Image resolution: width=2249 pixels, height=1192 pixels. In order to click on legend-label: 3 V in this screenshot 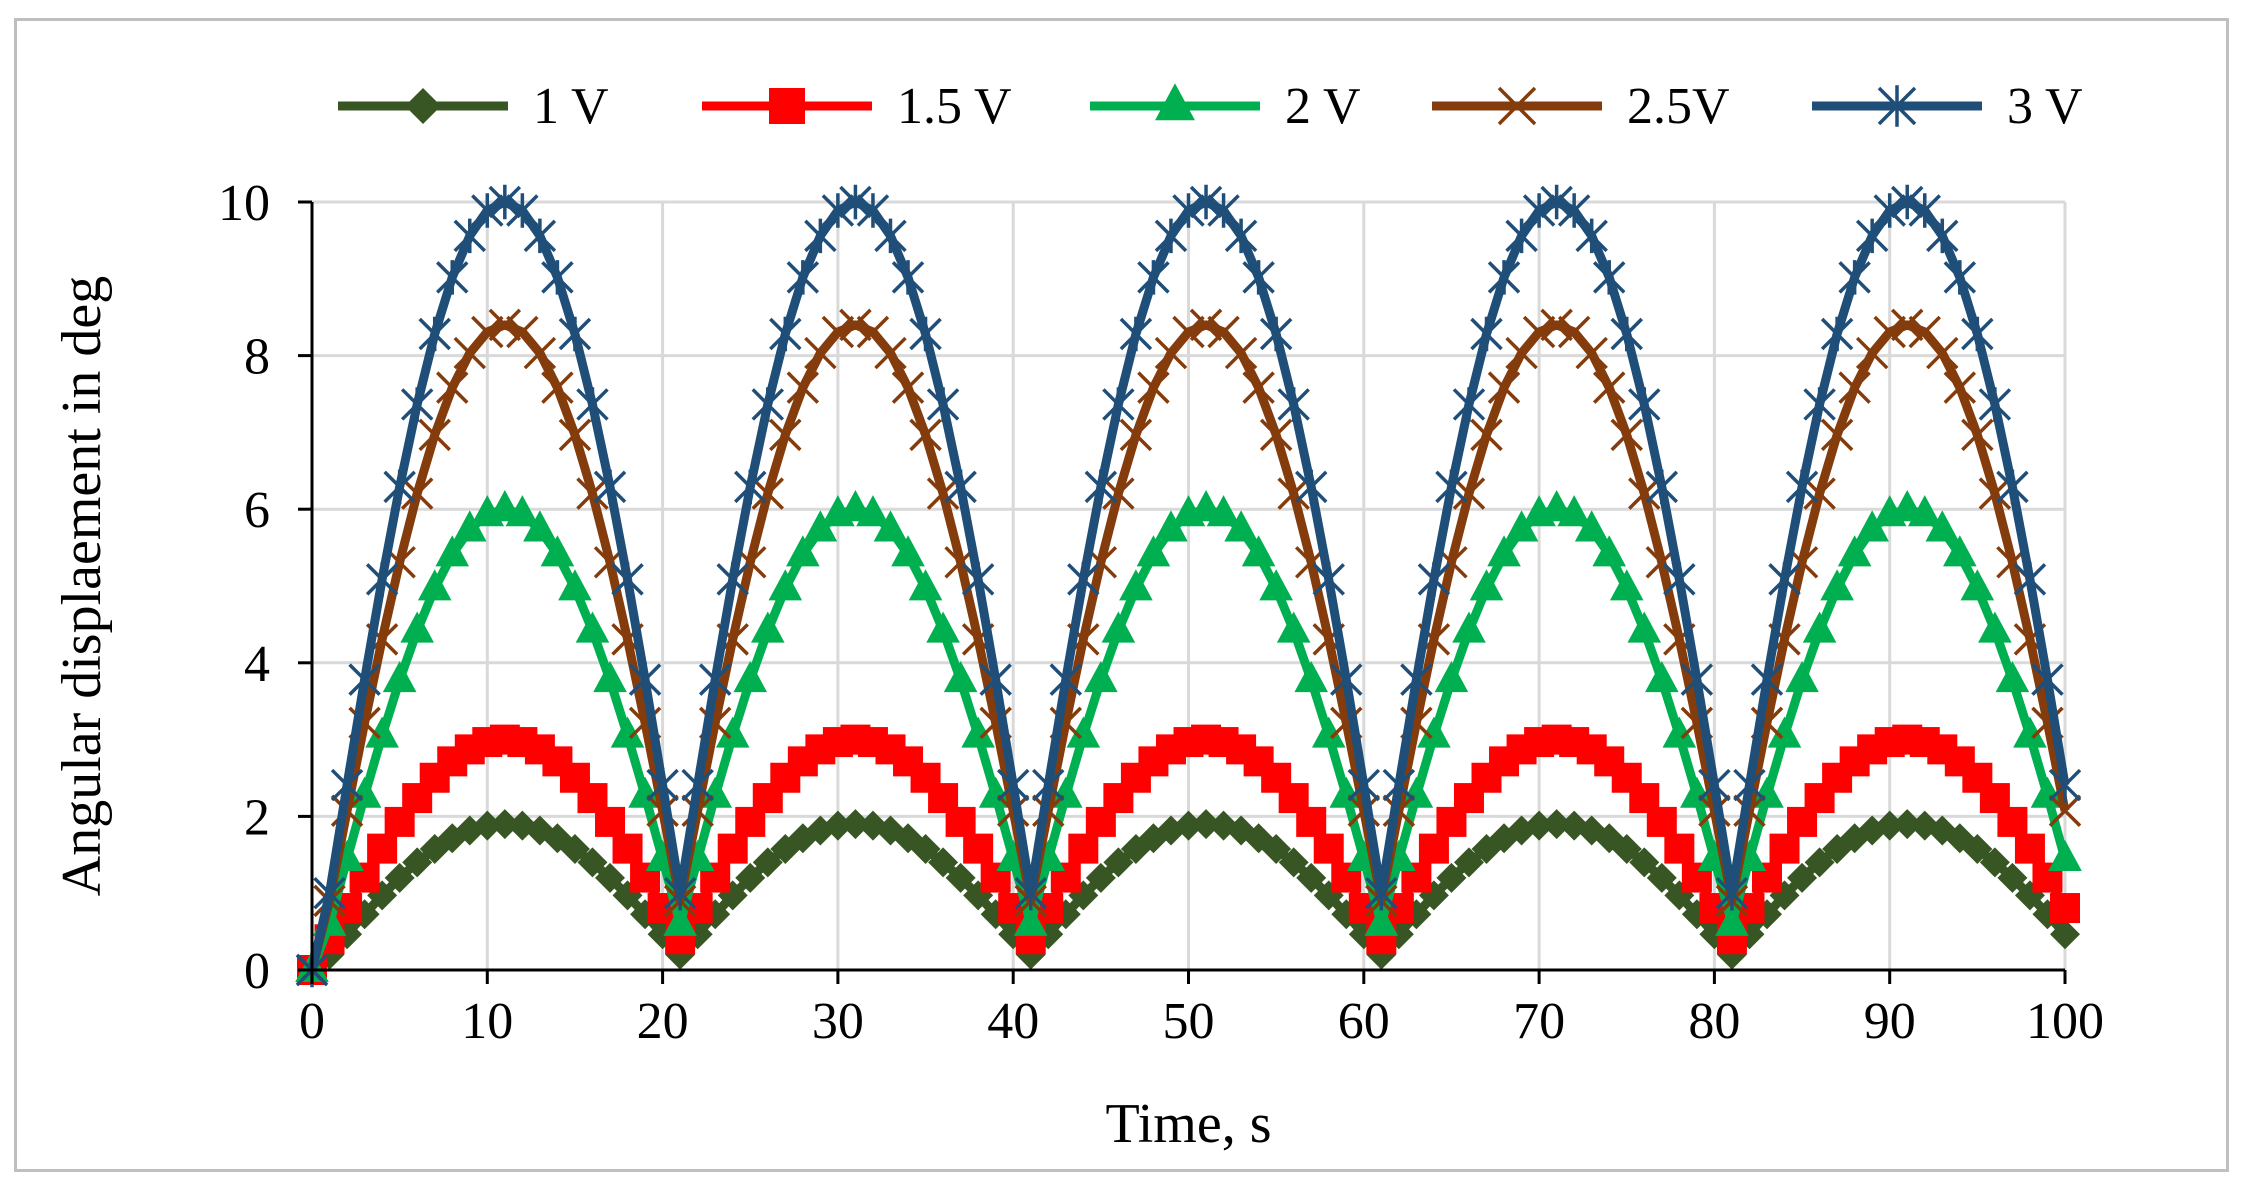, I will do `click(2045, 106)`.